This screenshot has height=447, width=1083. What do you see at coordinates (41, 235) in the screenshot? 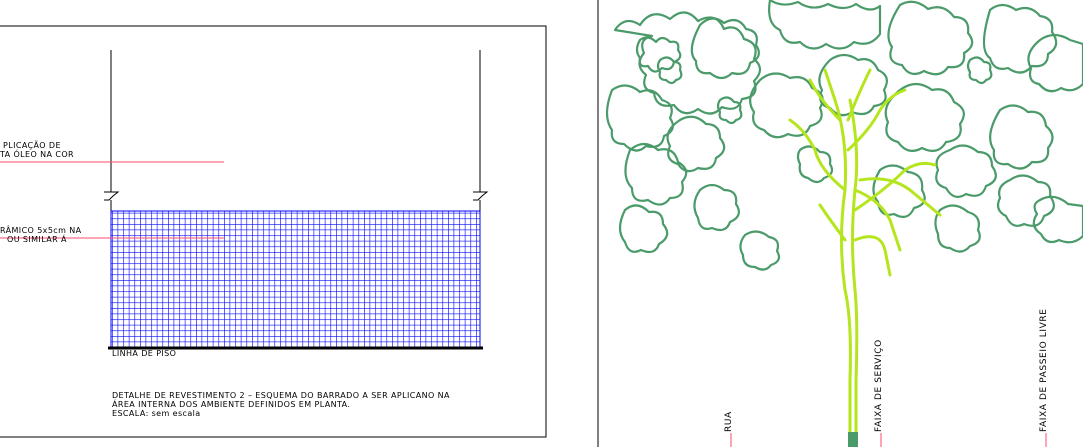
I see `note-tile: RÂMICO 5x5cm NA OU SIMILAR Á` at bounding box center [41, 235].